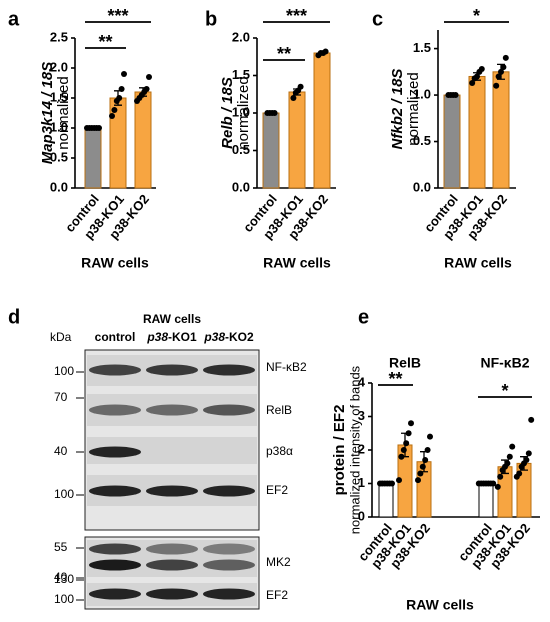  Describe the element at coordinates (286, 367) in the screenshot. I see `protein-label: NF-κB2` at that location.